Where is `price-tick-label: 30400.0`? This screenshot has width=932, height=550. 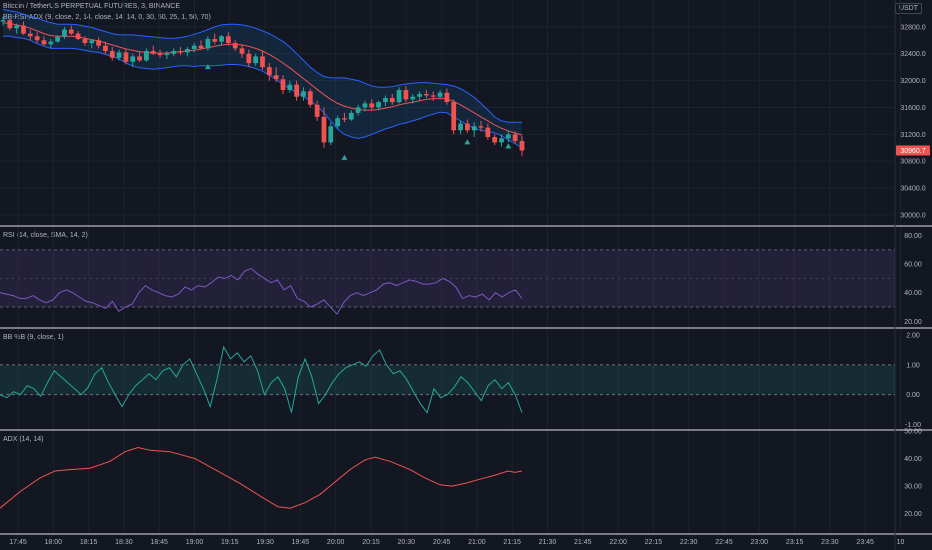 price-tick-label: 30400.0 is located at coordinates (912, 189).